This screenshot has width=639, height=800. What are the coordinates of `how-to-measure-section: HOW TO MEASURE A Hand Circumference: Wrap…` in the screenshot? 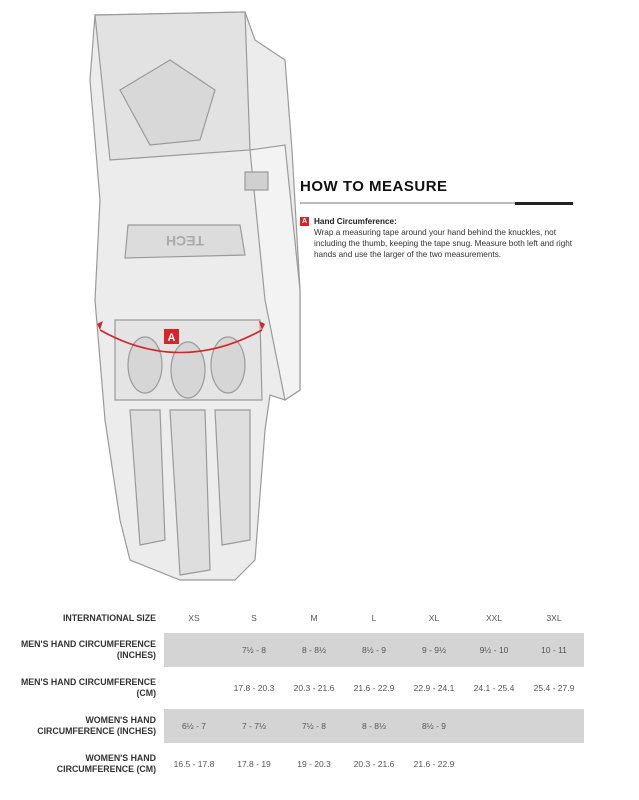 It's located at (440, 219).